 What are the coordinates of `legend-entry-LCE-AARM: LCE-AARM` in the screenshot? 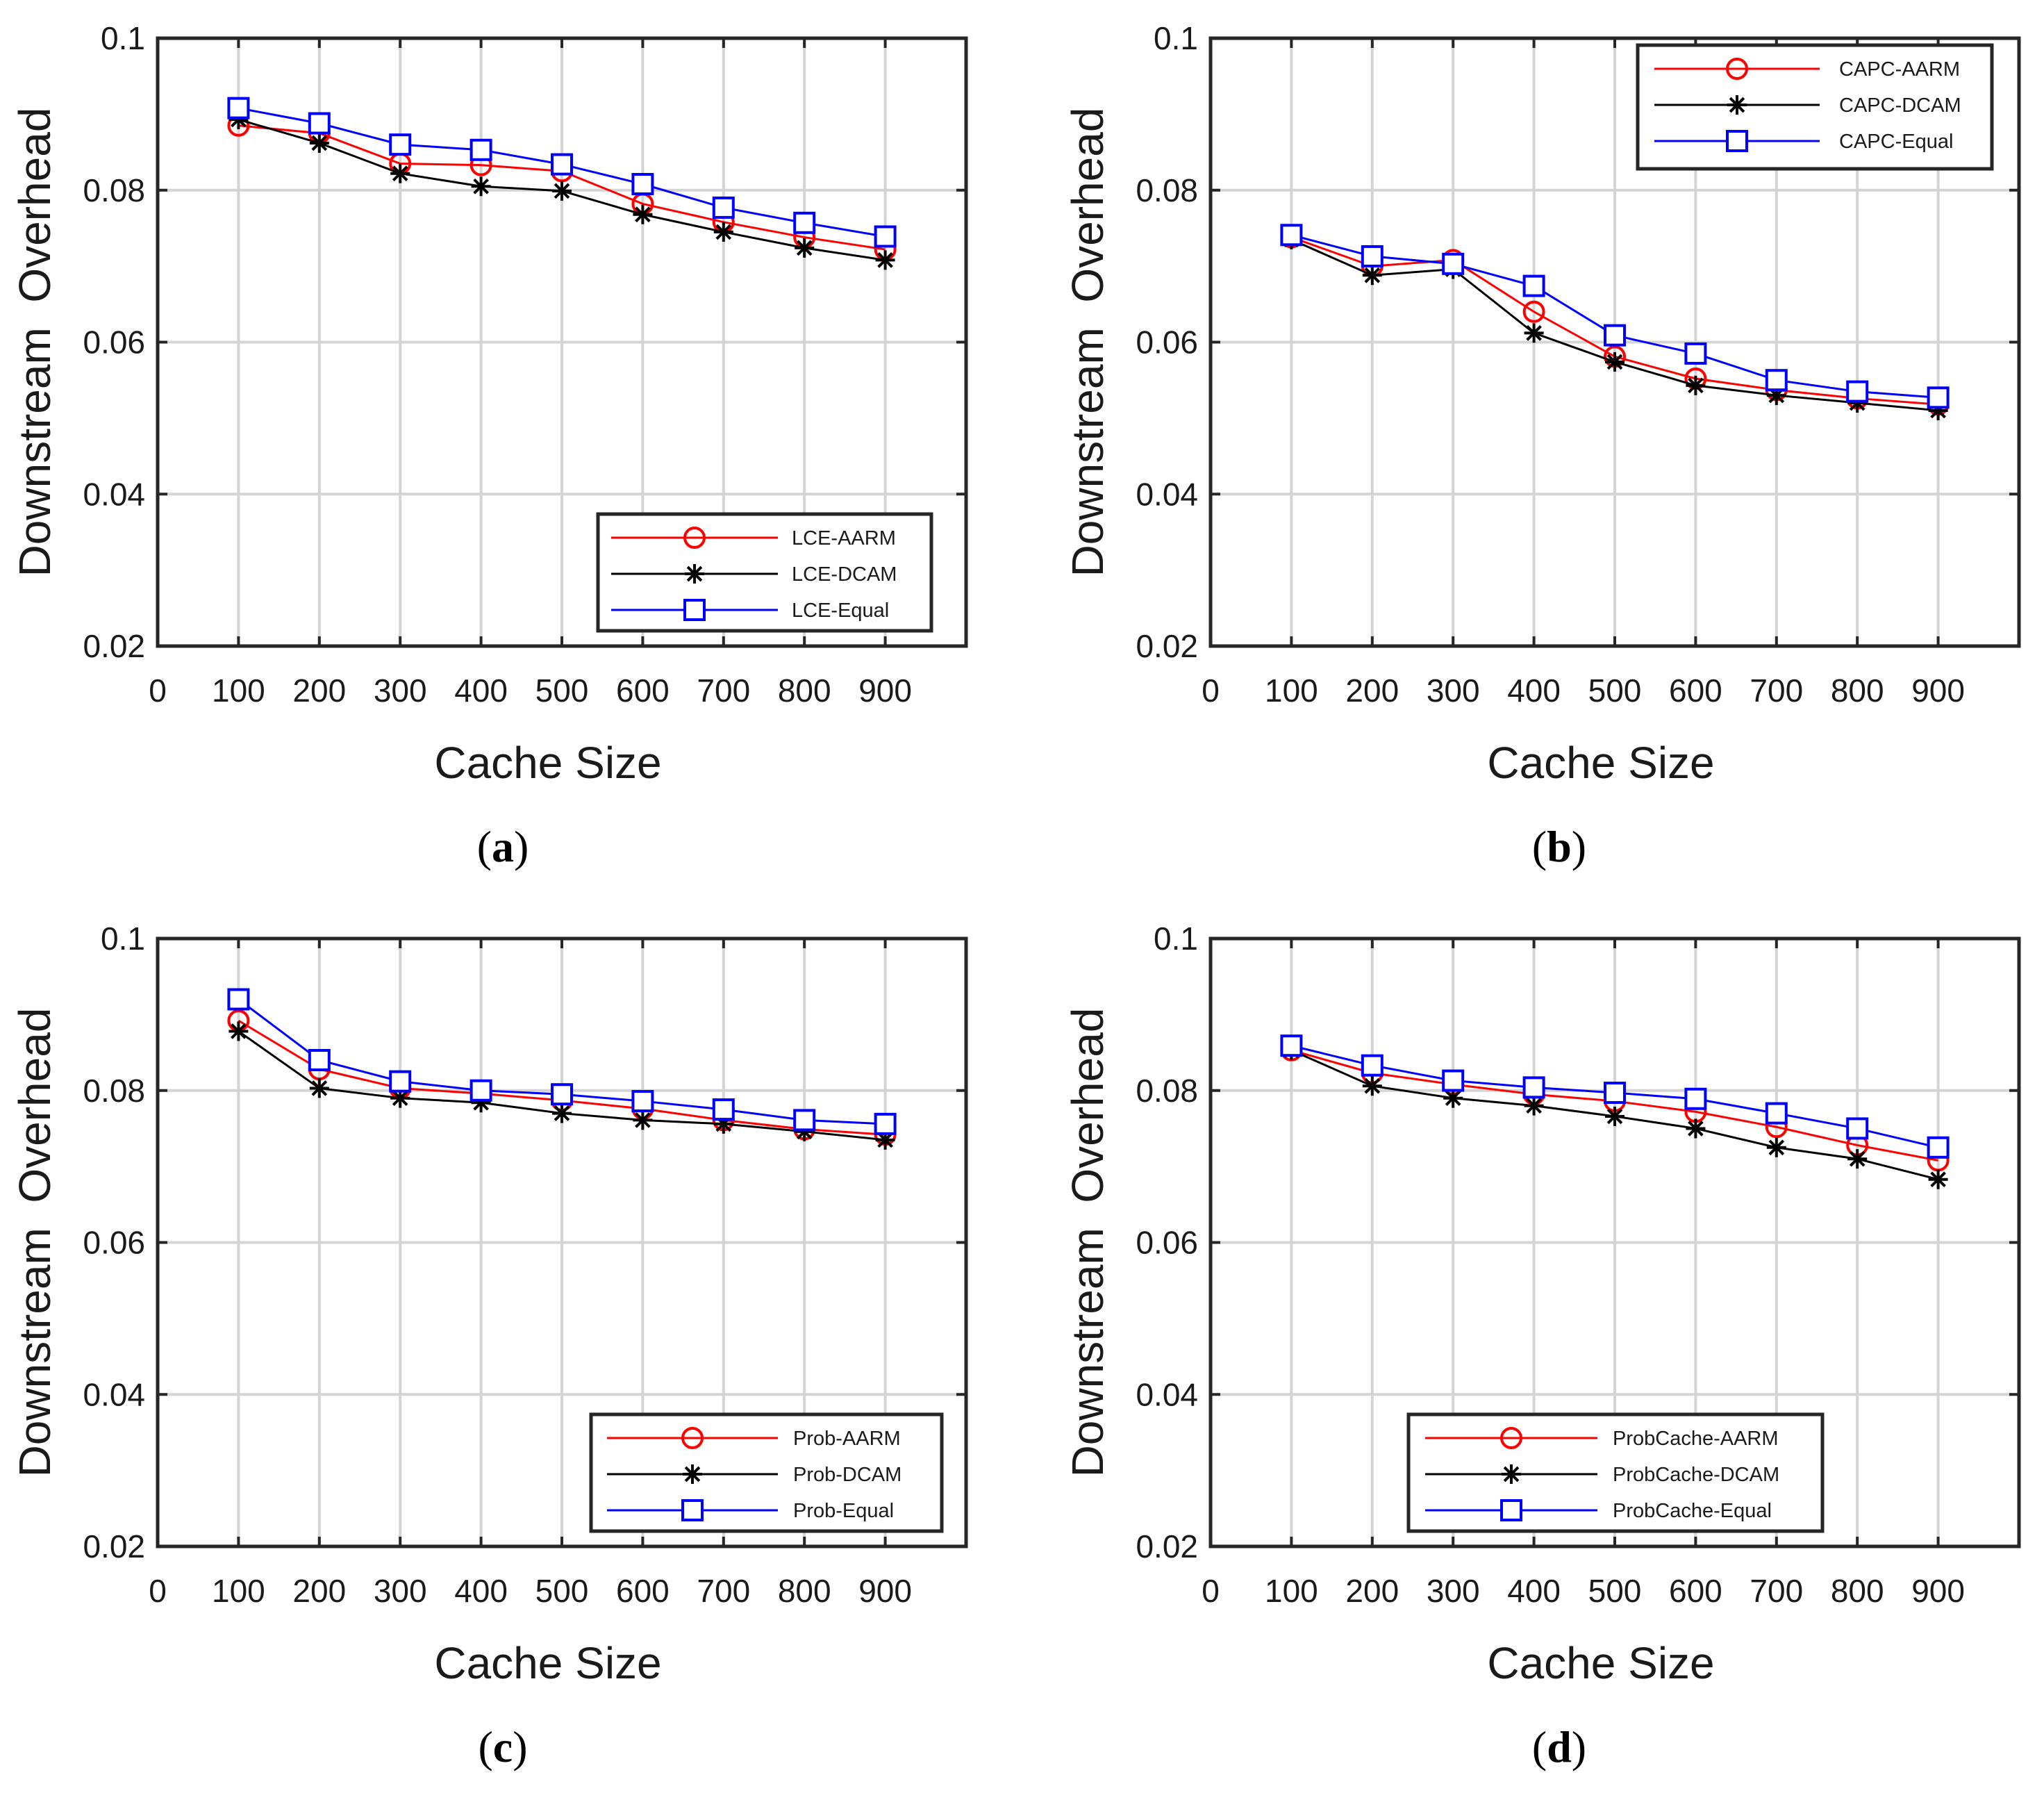 It's located at (753, 539).